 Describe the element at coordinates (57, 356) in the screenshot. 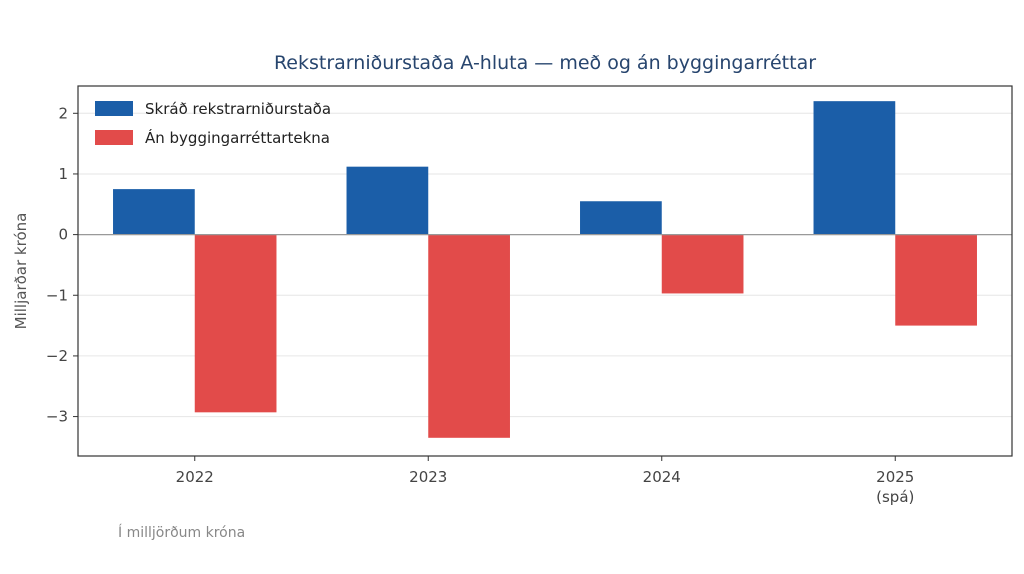

I see `y-tick-label: −2` at that location.